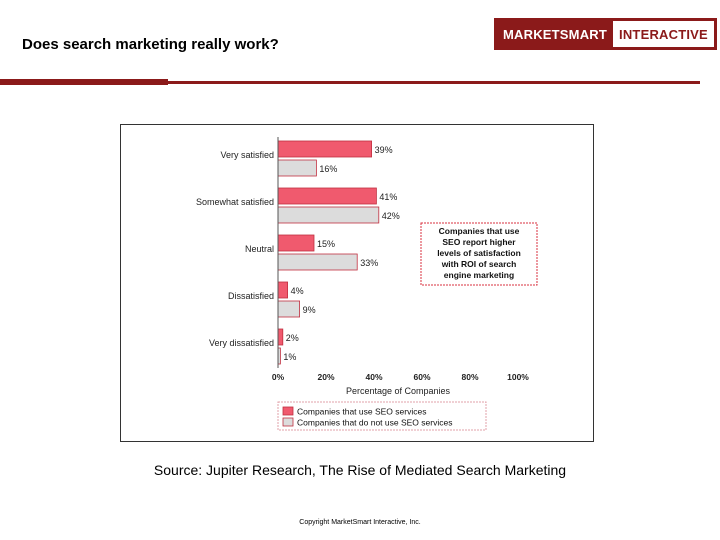 This screenshot has width=720, height=540. I want to click on data-label: 42%, so click(391, 216).